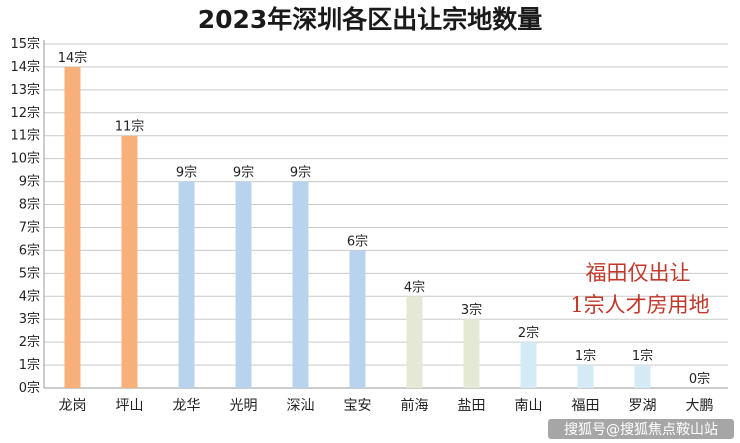  I want to click on data-label: 4宗, so click(414, 287).